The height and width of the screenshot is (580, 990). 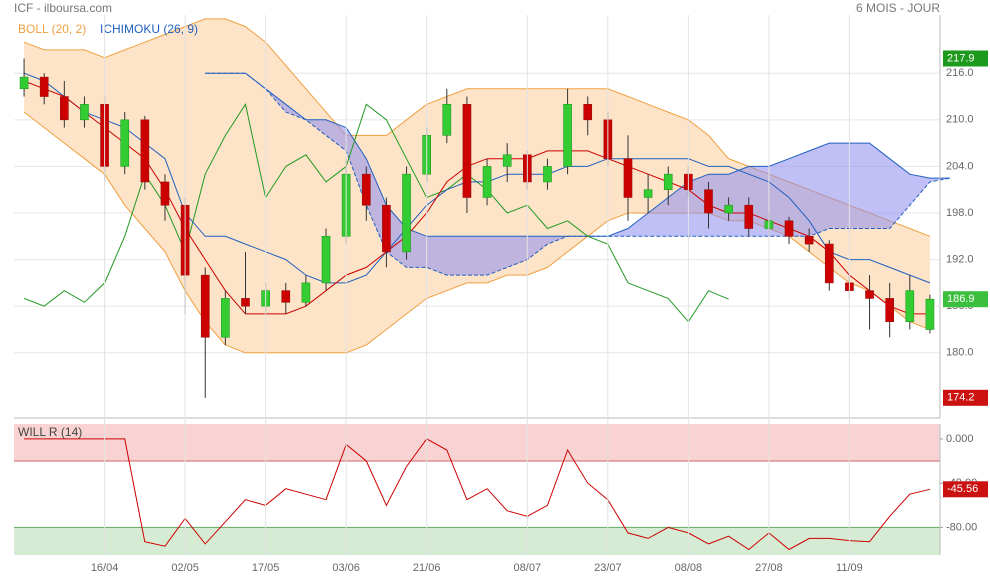 I want to click on legend-entry: BOLL (20, 2), so click(x=52, y=29).